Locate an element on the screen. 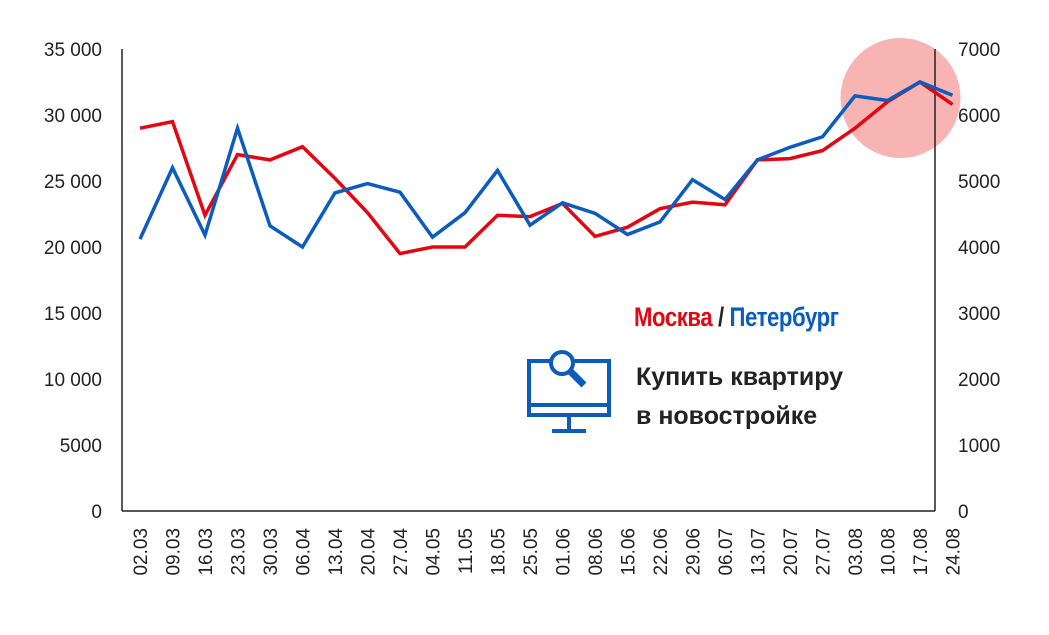  x-tick-label: 20.04 is located at coordinates (369, 552).